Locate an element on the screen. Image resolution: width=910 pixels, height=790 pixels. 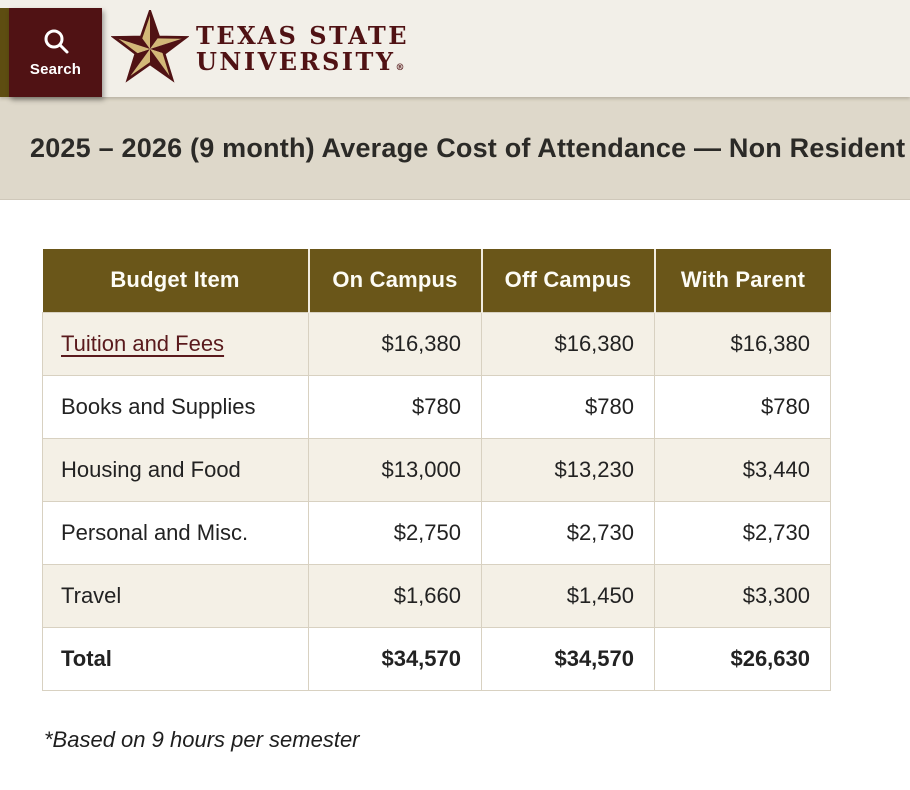
table-row: Housing and Food $13,000 $13,230 $3,440 is located at coordinates (436, 469).